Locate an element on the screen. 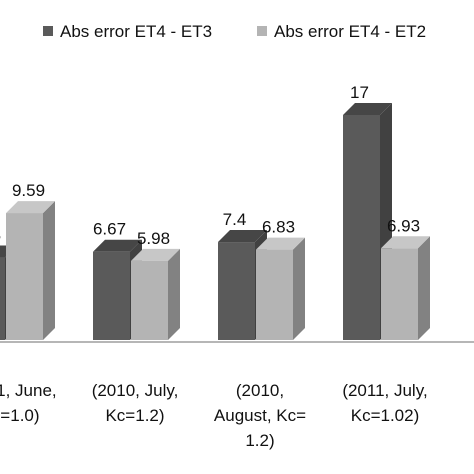 This screenshot has width=474, height=474. x-tick-label: 1.2) is located at coordinates (259, 440).